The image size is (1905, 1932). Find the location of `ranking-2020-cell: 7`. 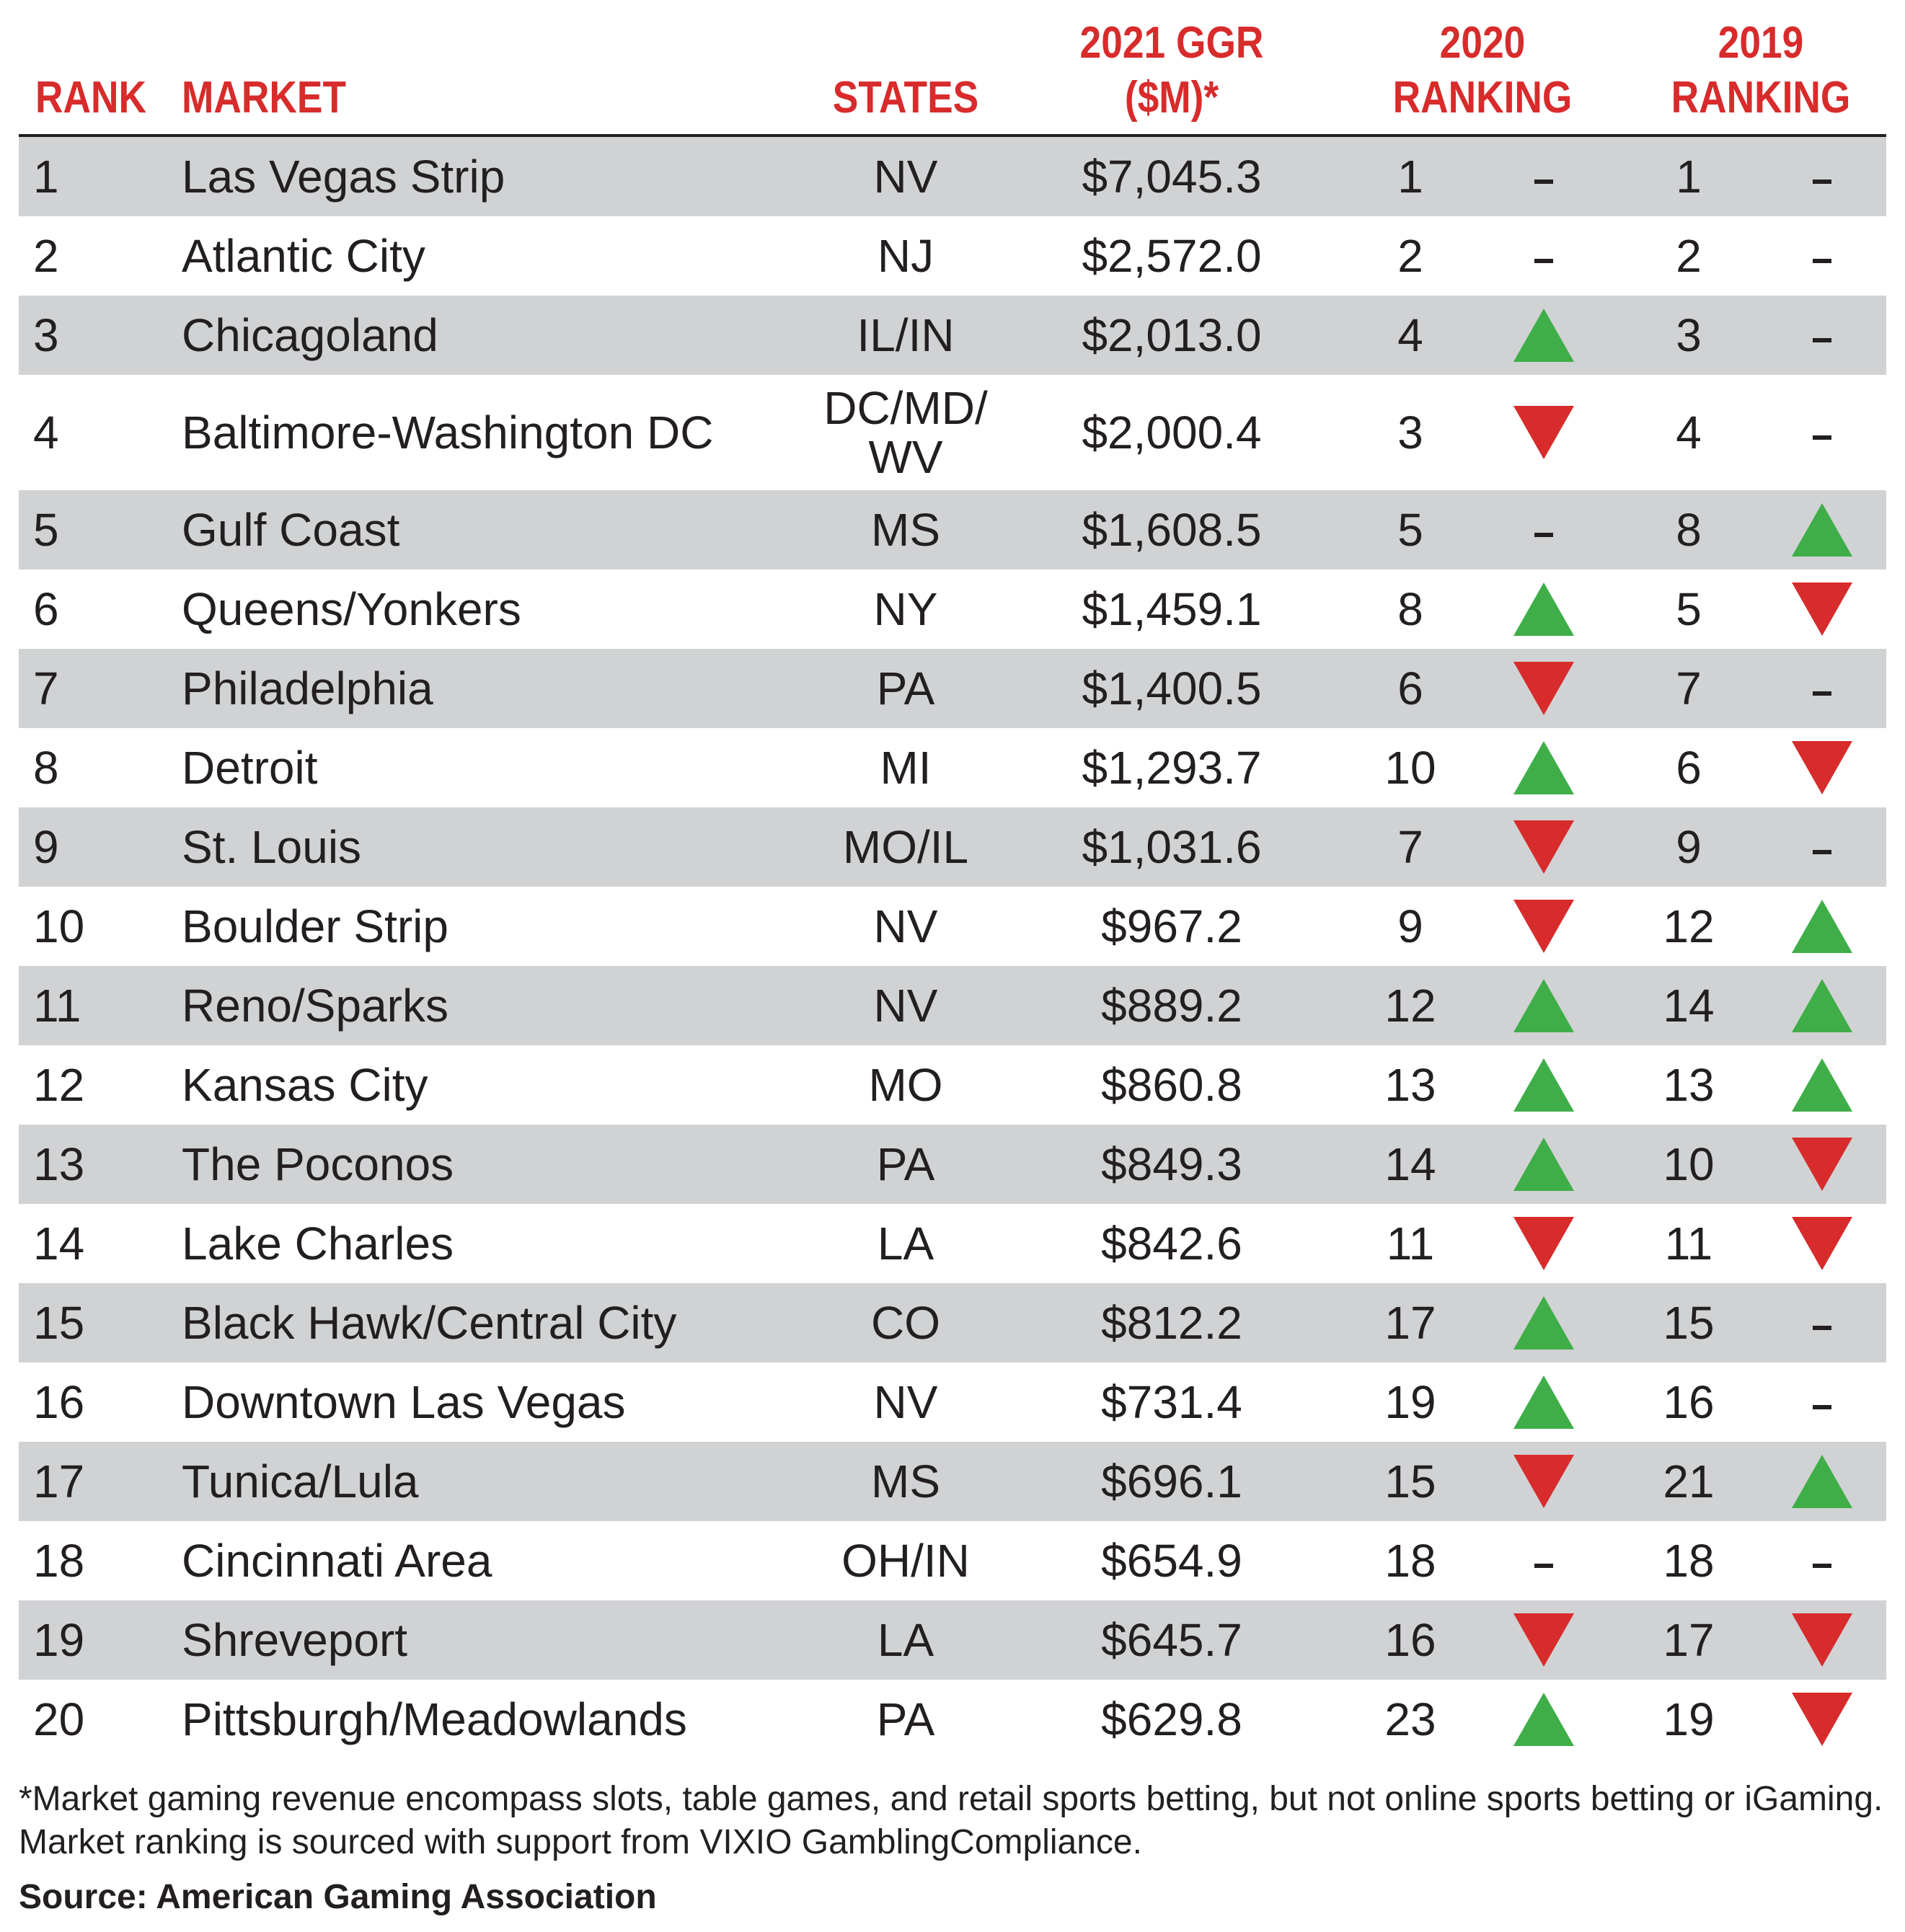

ranking-2020-cell: 7 is located at coordinates (1410, 847).